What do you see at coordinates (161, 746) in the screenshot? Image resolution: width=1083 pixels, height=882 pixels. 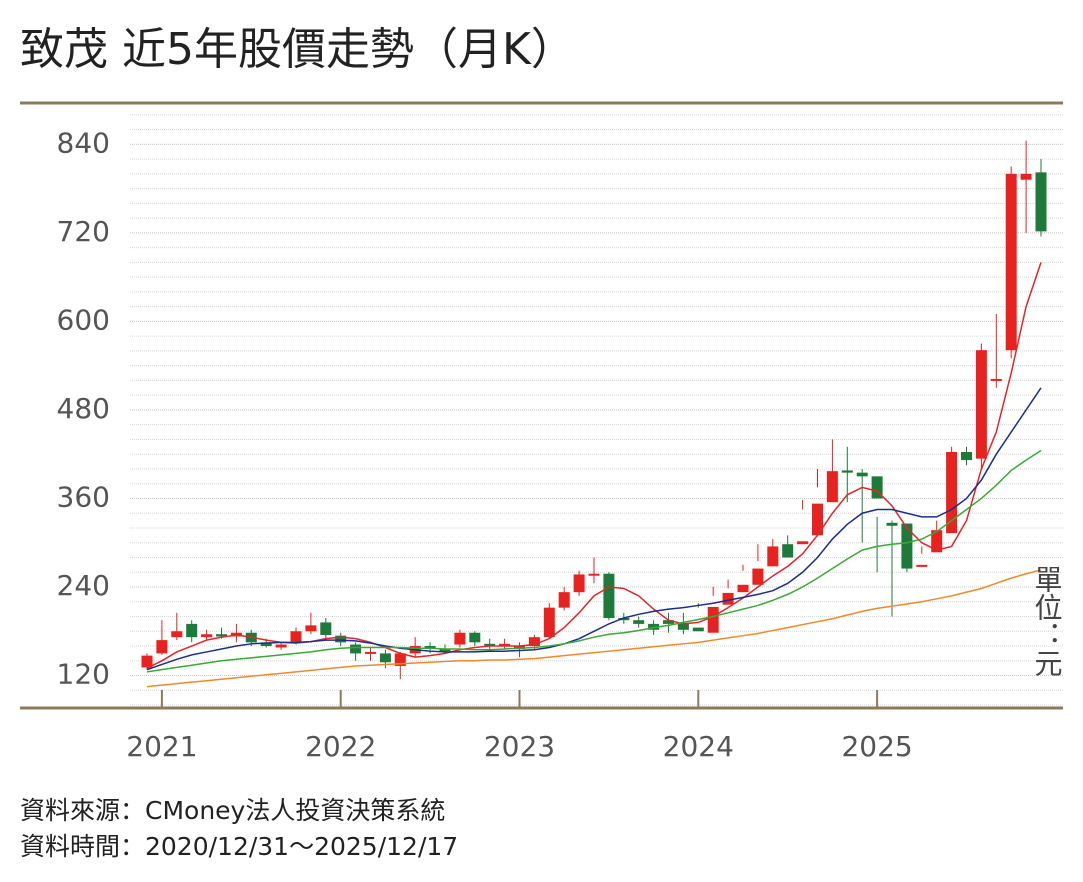 I see `x-tick-label: 2021` at bounding box center [161, 746].